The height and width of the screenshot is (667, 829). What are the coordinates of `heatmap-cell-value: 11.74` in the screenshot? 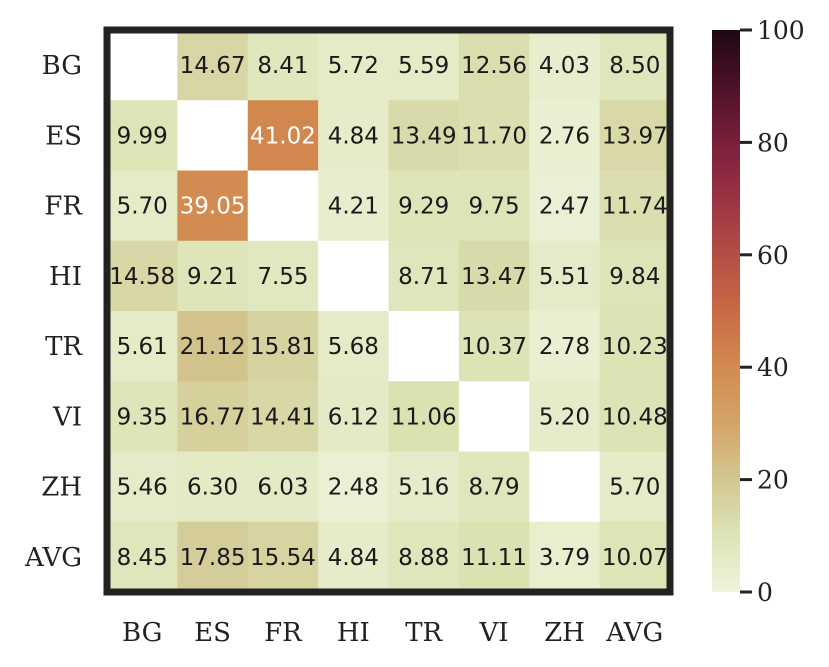 It's located at (635, 207).